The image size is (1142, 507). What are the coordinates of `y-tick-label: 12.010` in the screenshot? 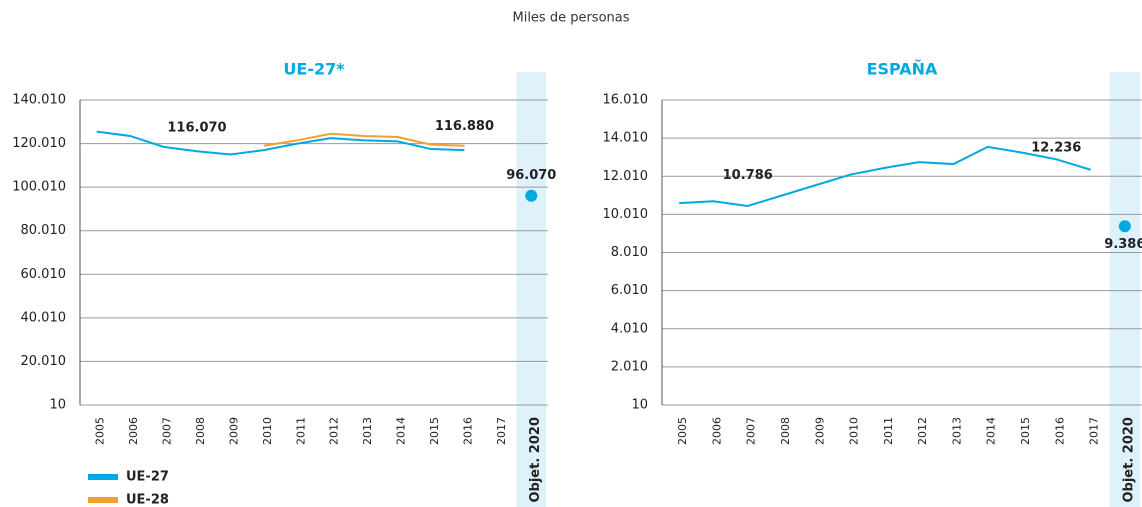 It's located at (626, 176).